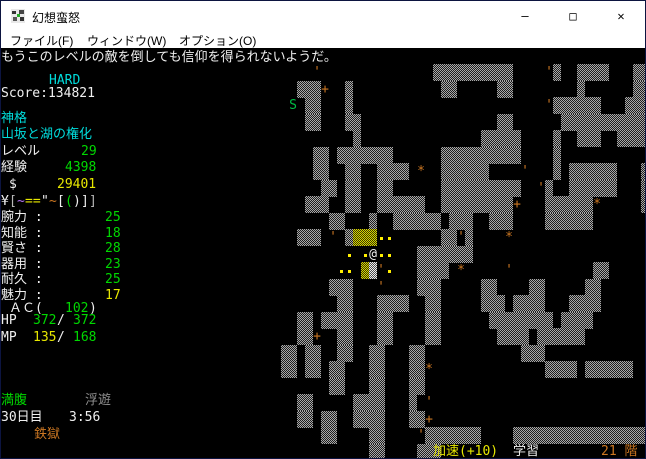  Describe the element at coordinates (22, 217) in the screenshot. I see `stat-str-line-seg: 腕力 :` at that location.